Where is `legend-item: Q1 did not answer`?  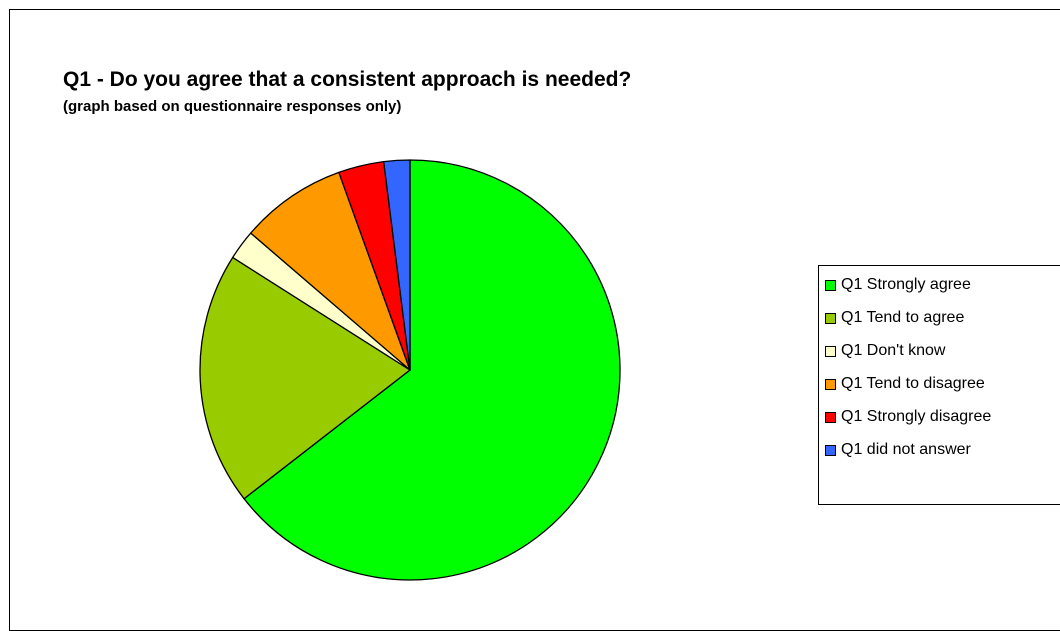
legend-item: Q1 did not answer is located at coordinates (895, 450).